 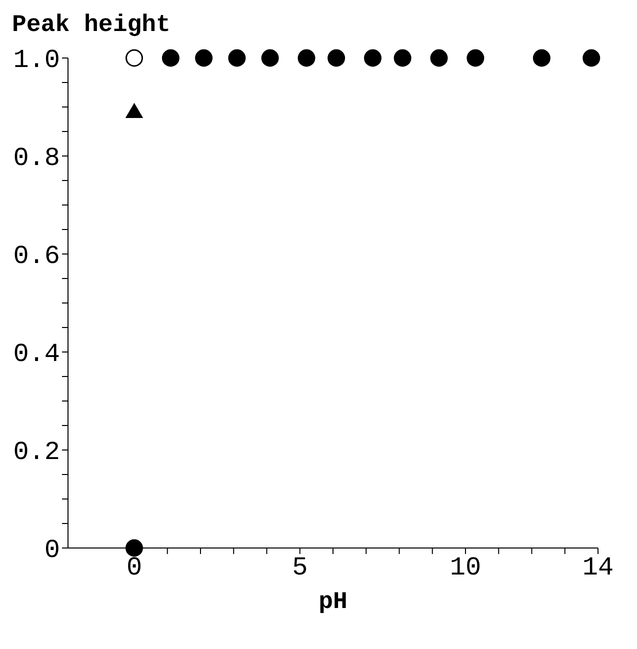 I want to click on y-tick-label: 0.8, so click(x=36, y=158).